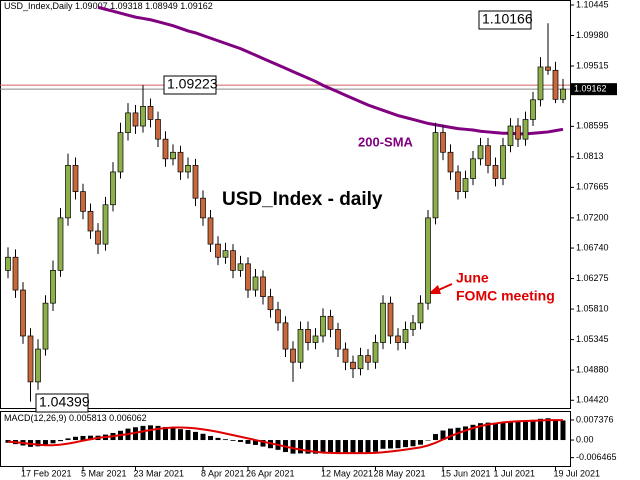 Image resolution: width=640 pixels, height=480 pixels. I want to click on macd-y-tick-label: 0.00, so click(585, 439).